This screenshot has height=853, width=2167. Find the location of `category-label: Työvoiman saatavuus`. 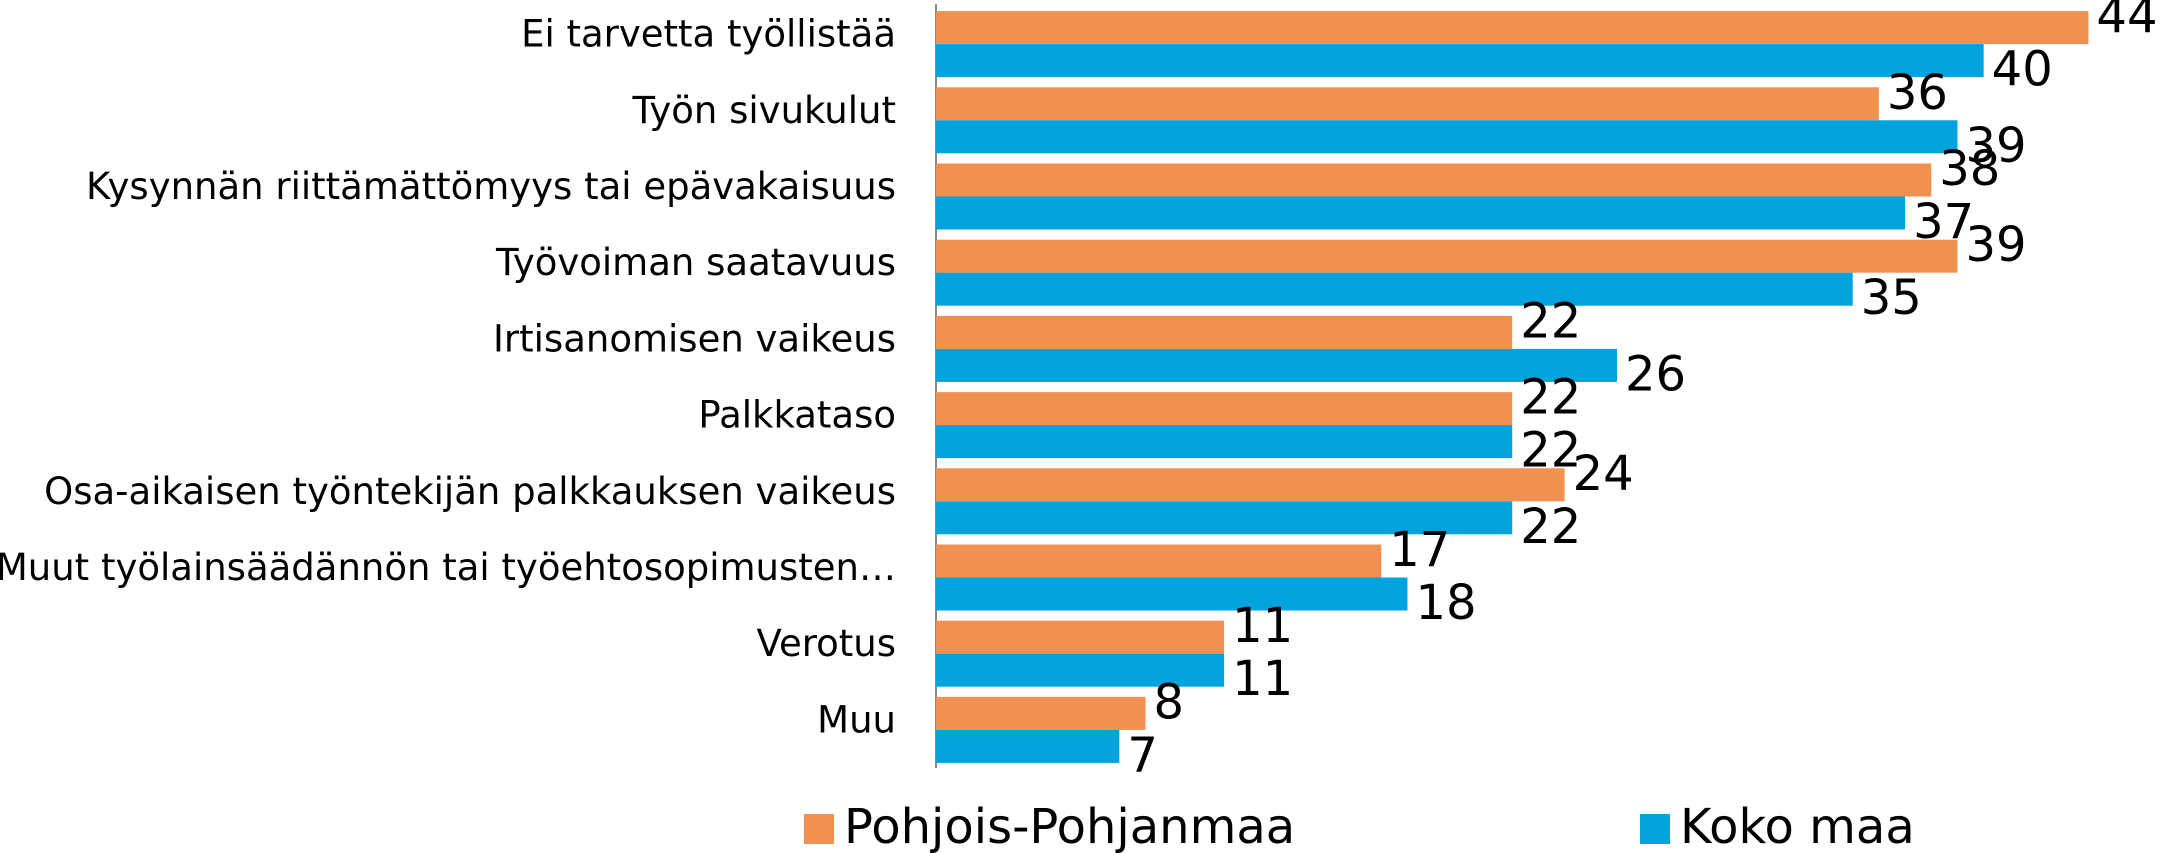

category-label: Työvoiman saatavuus is located at coordinates (695, 262).